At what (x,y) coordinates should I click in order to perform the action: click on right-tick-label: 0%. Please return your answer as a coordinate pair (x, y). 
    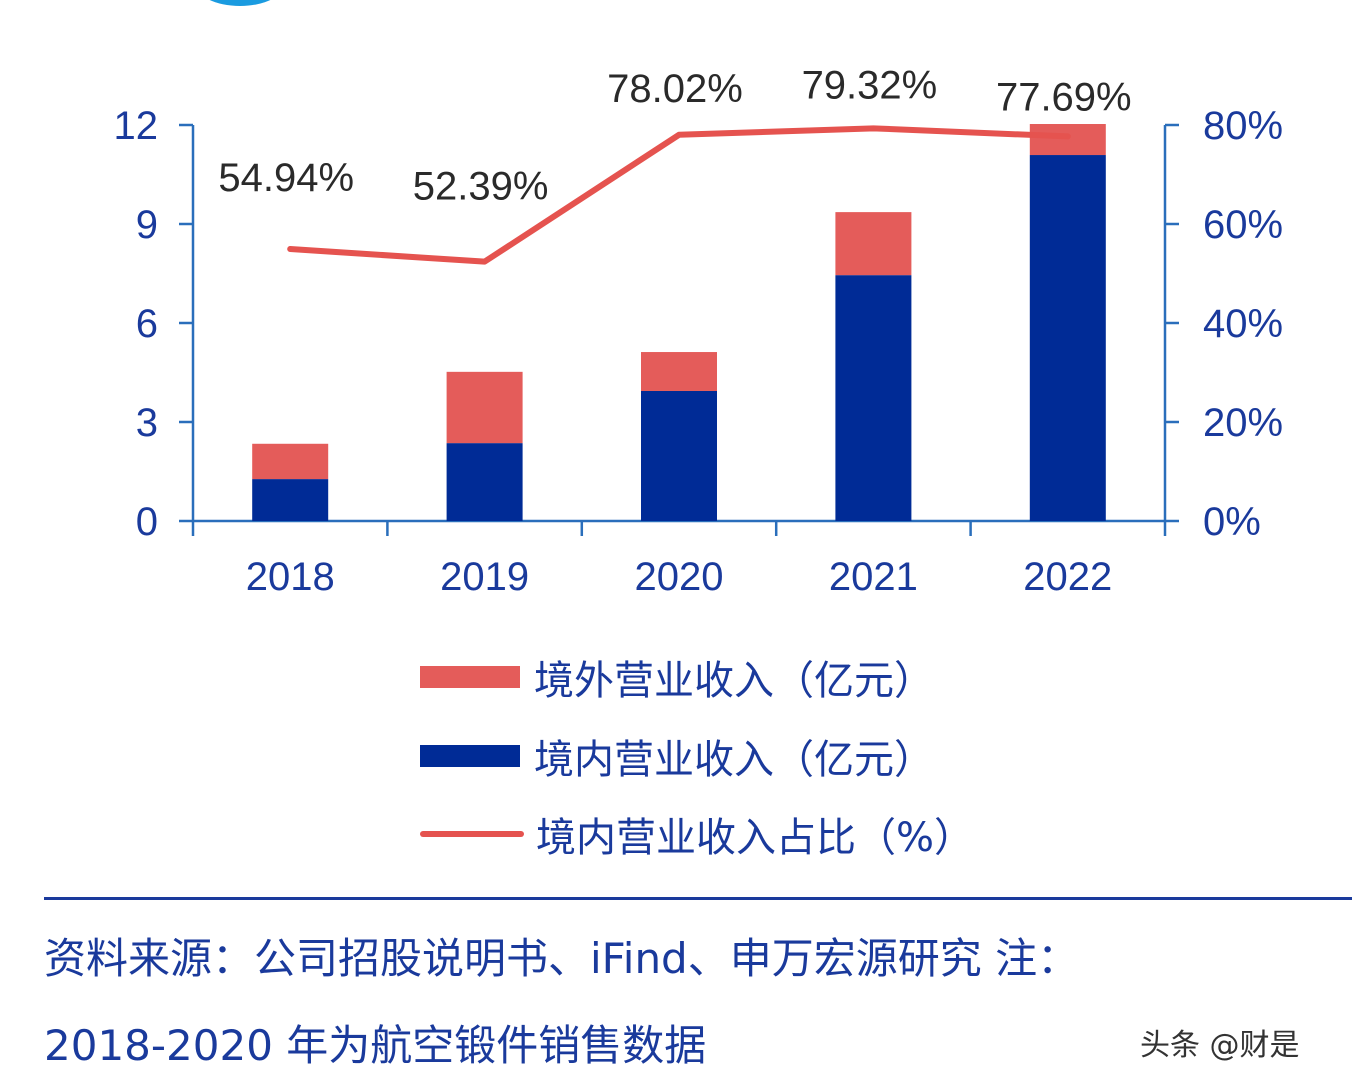
    Looking at the image, I should click on (1232, 522).